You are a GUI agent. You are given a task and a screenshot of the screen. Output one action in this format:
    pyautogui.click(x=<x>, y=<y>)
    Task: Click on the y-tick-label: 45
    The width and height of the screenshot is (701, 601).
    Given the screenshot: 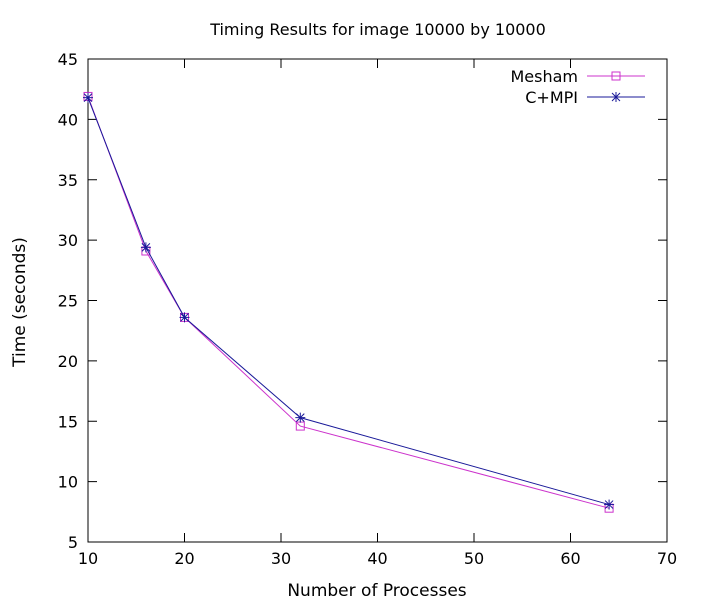 What is the action you would take?
    pyautogui.click(x=68, y=59)
    